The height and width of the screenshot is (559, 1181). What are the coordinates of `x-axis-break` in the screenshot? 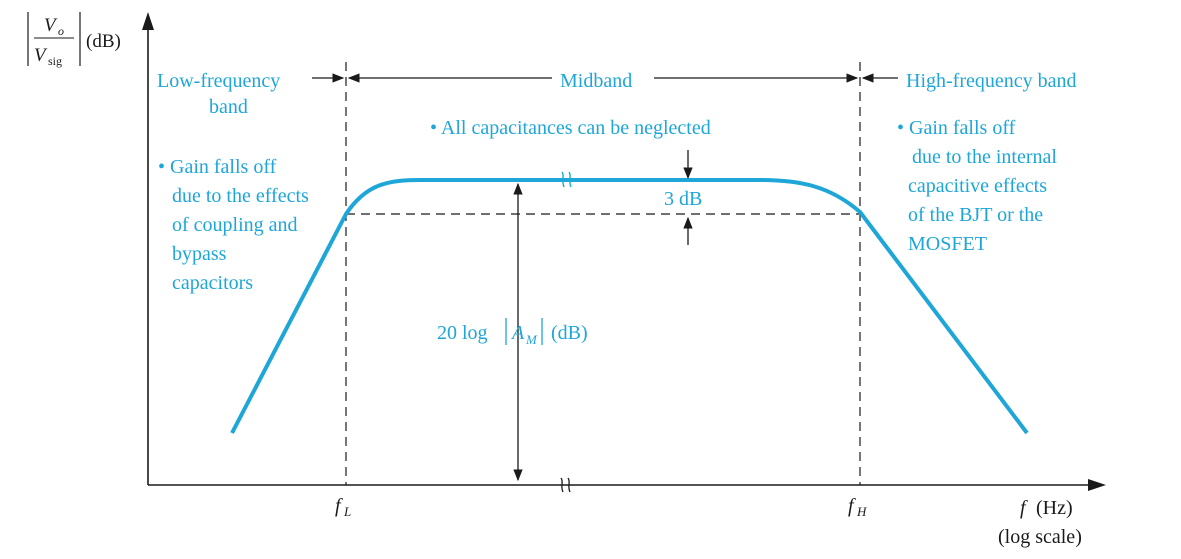 It's located at (565, 485).